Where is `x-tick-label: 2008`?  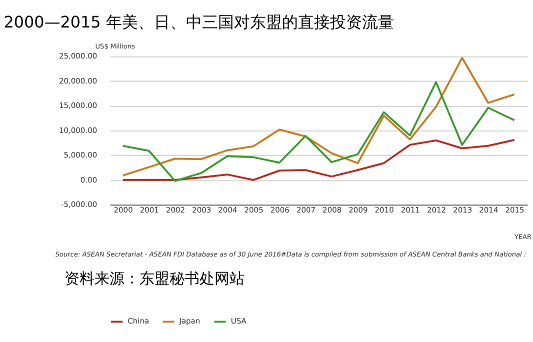
x-tick-label: 2008 is located at coordinates (332, 210).